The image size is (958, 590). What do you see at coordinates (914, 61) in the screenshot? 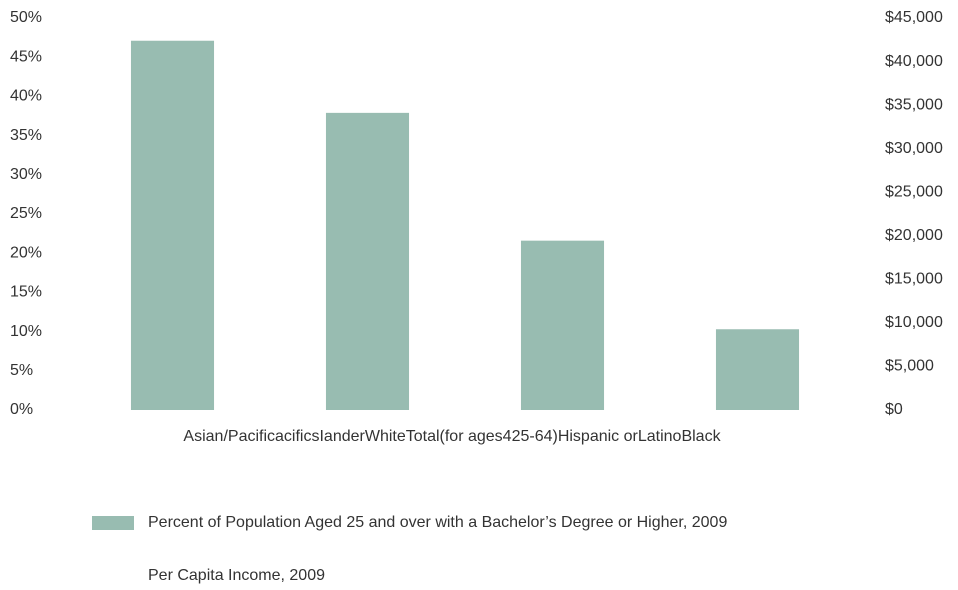
I see `y2-tick-label: $40,000` at bounding box center [914, 61].